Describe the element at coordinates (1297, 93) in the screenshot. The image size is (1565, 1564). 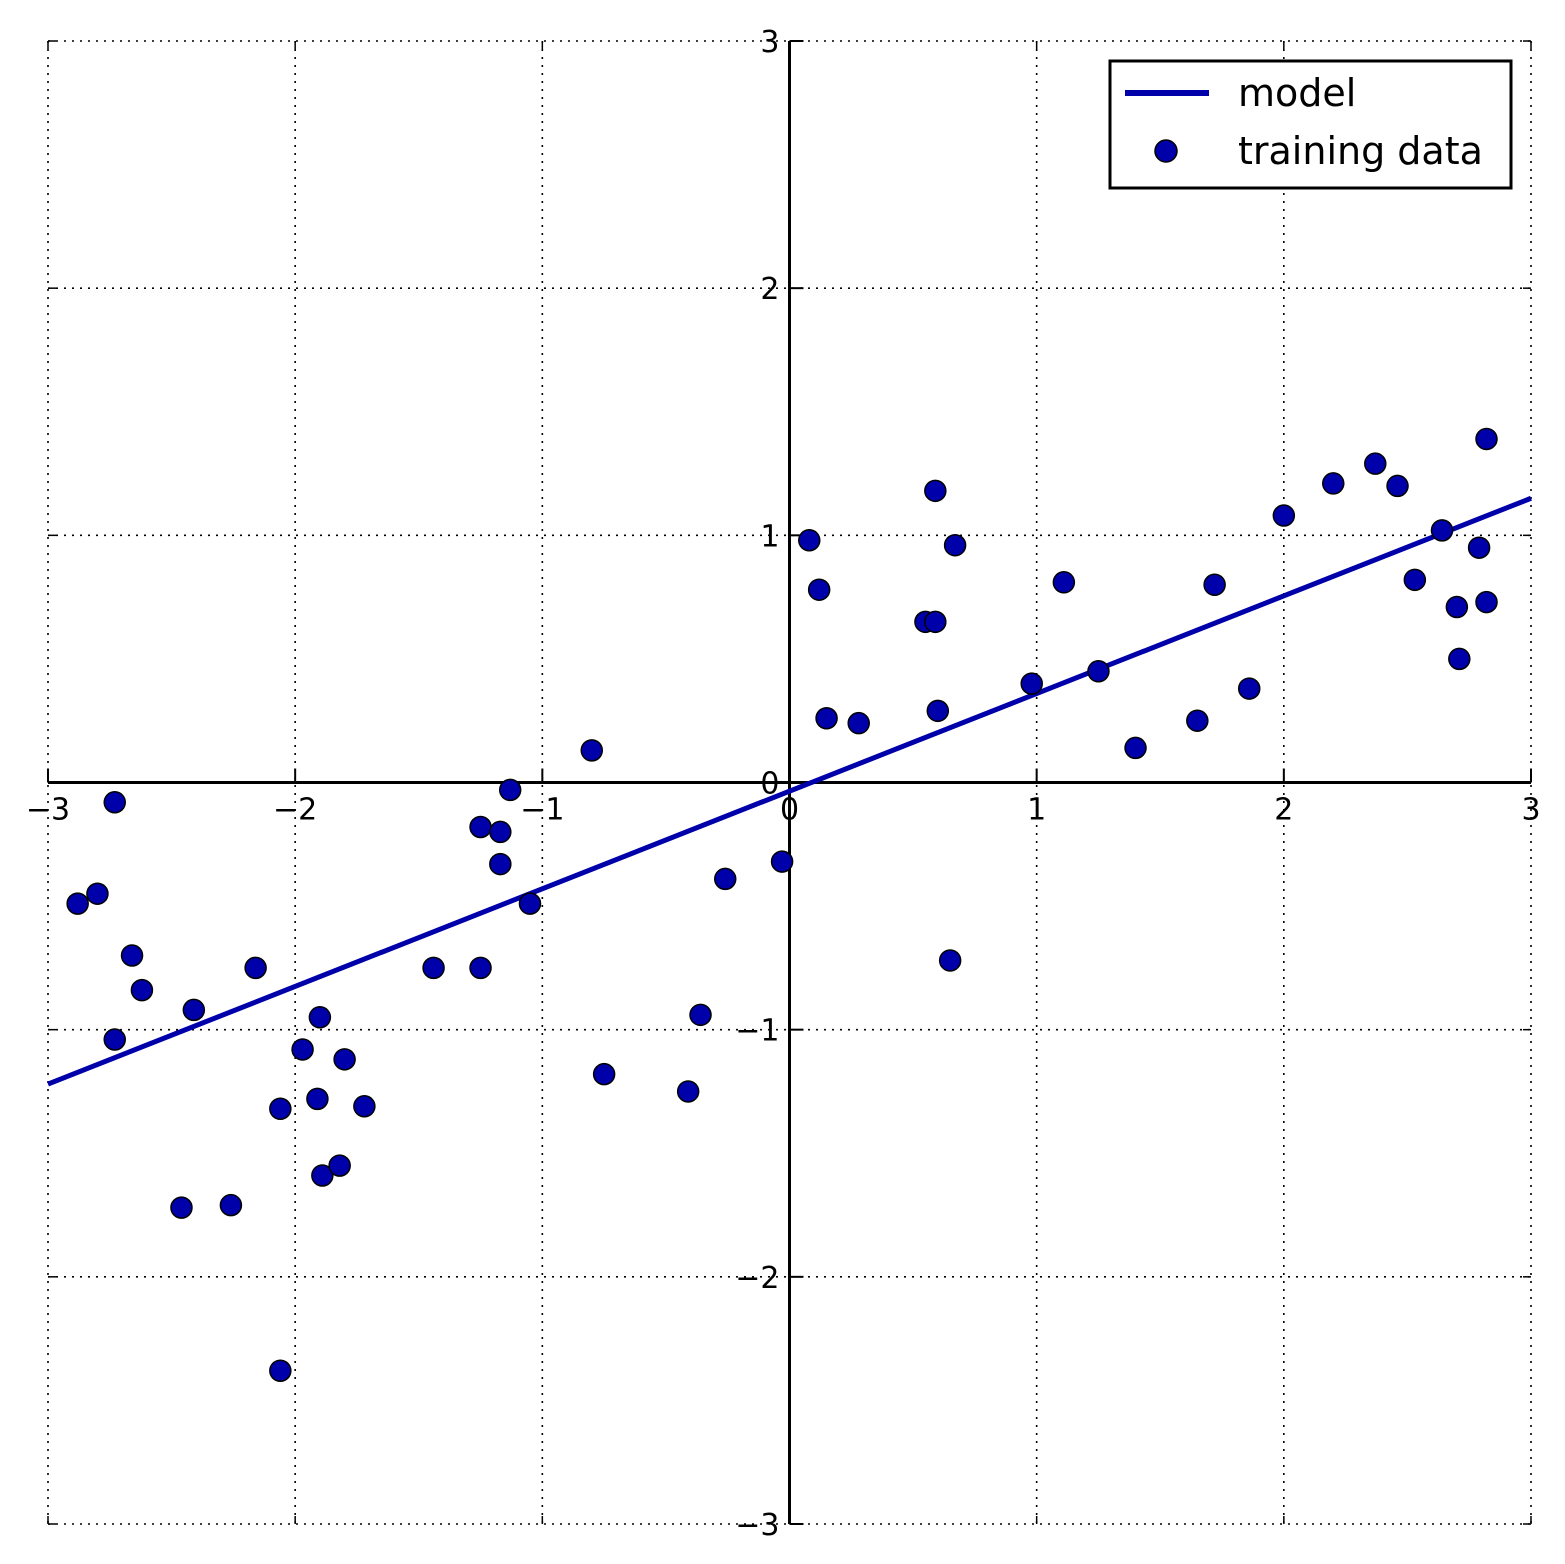
I see `legend-model-label: model` at that location.